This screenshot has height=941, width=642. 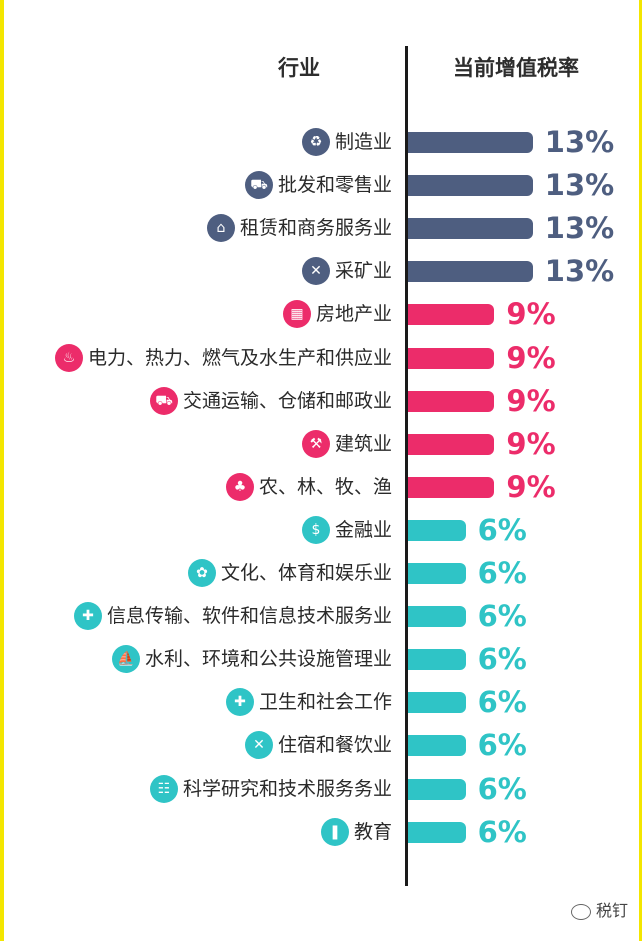 I want to click on category-label: 批发和零售业, so click(x=334, y=185).